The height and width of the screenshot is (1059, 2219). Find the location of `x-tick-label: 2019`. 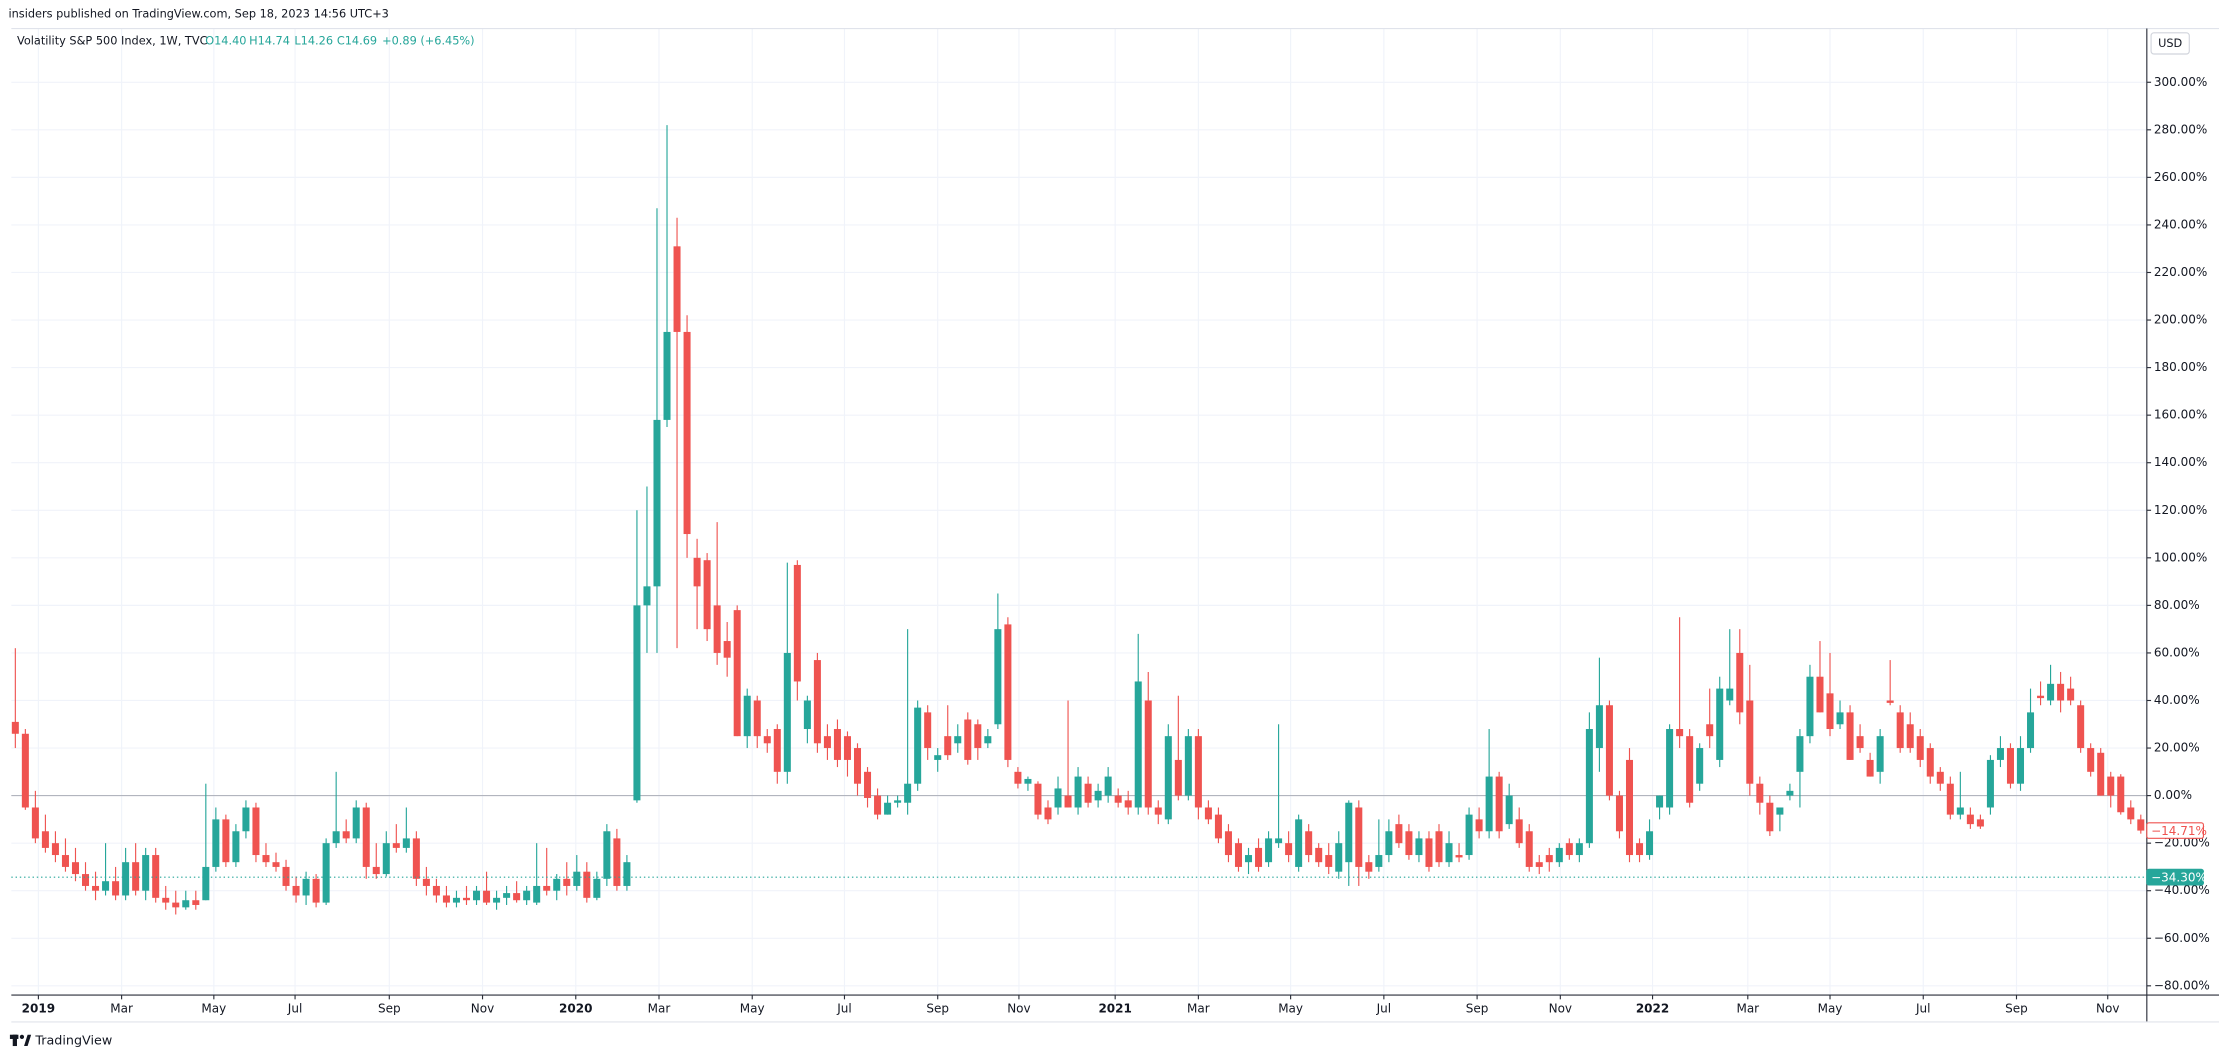

x-tick-label: 2019 is located at coordinates (38, 1009).